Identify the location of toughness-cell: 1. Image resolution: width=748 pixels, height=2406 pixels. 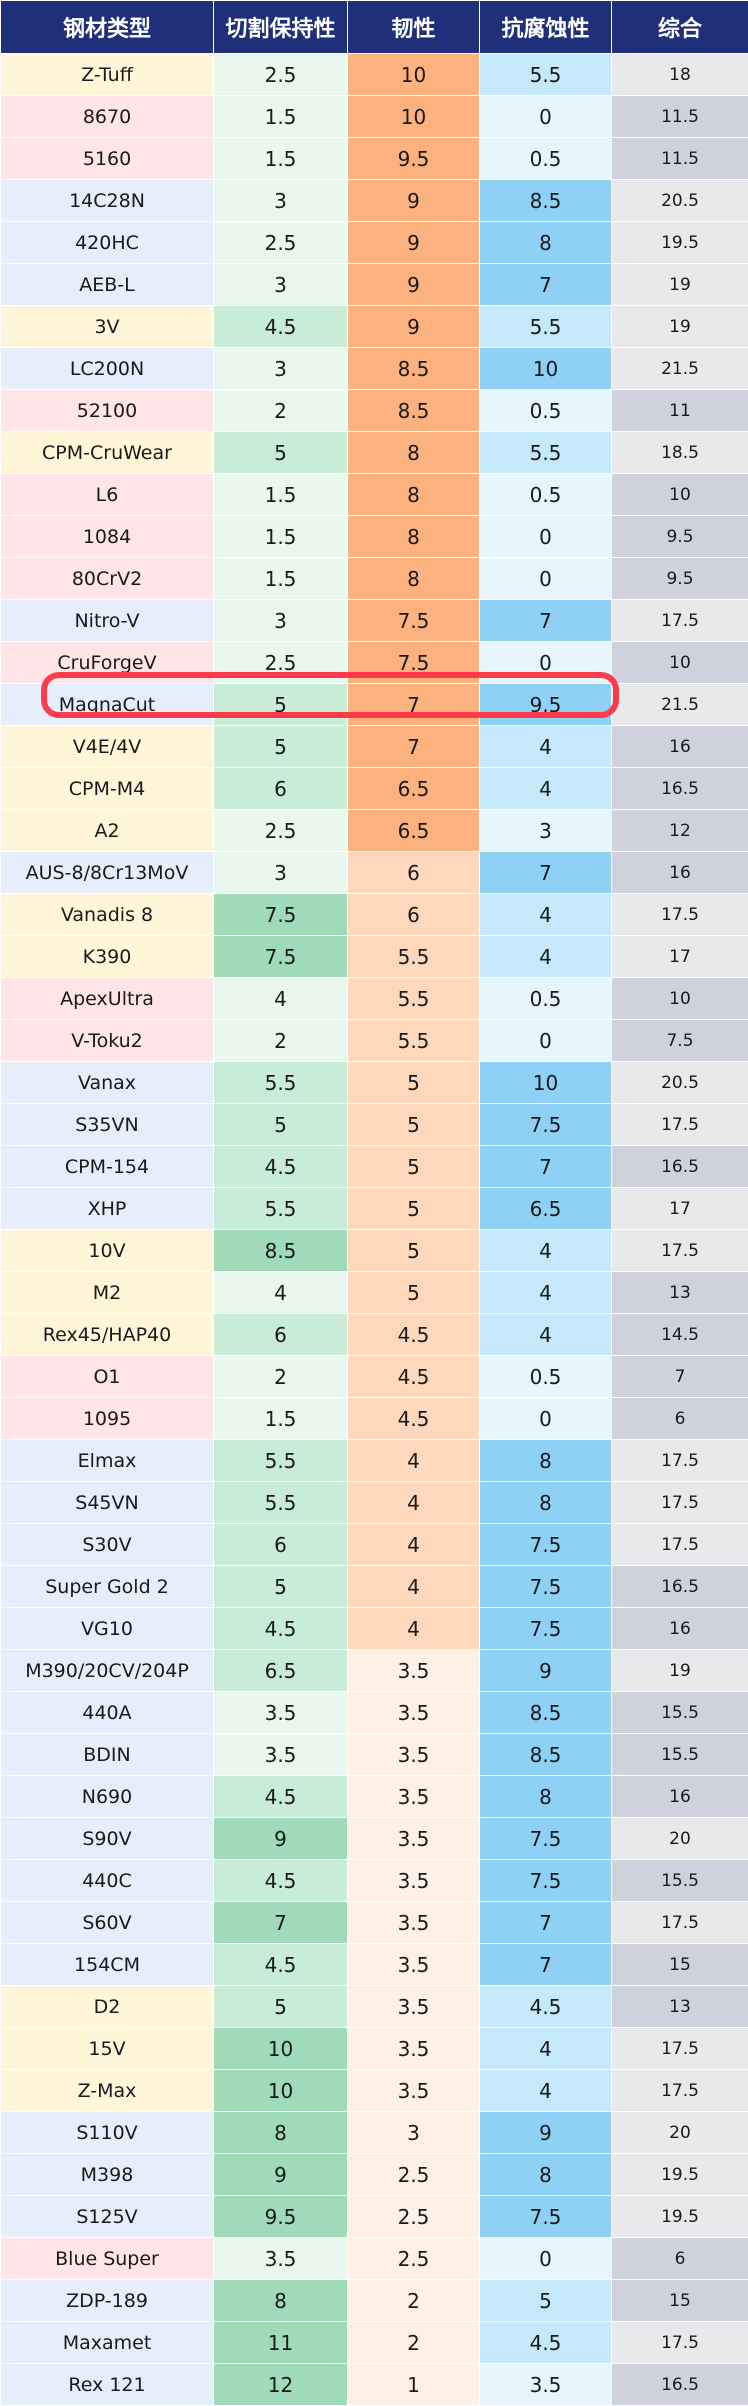
(414, 2385).